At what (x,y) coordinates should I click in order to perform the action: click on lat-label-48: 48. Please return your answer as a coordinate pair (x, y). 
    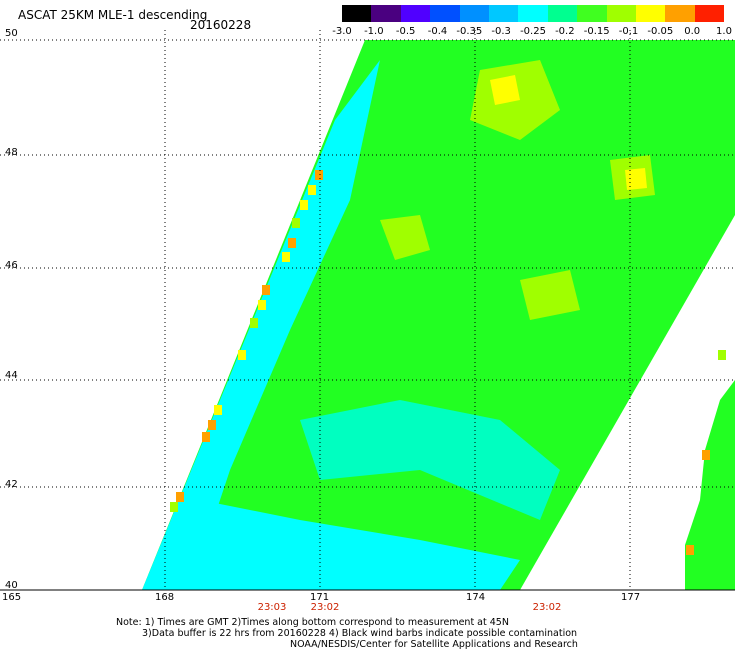
    Looking at the image, I should click on (11, 152).